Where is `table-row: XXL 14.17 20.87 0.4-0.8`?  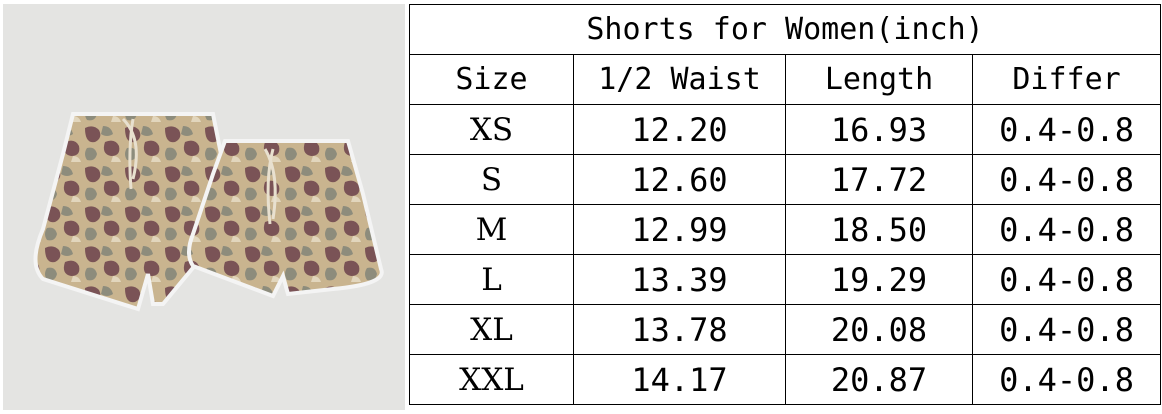
table-row: XXL 14.17 20.87 0.4-0.8 is located at coordinates (785, 379).